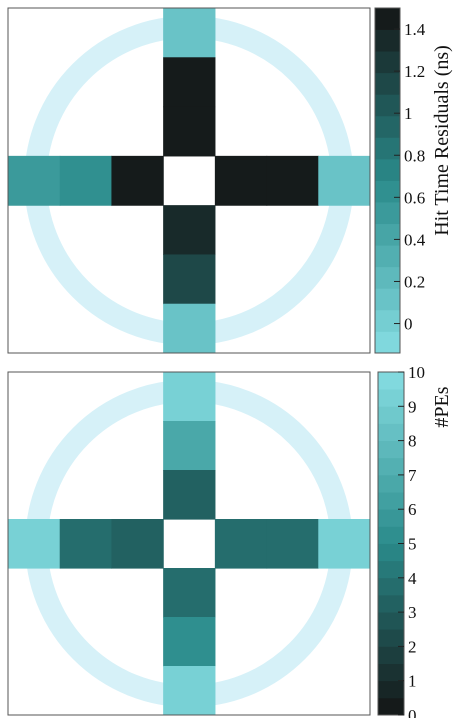  What do you see at coordinates (412, 441) in the screenshot?
I see `colorbar-tick-label: 8` at bounding box center [412, 441].